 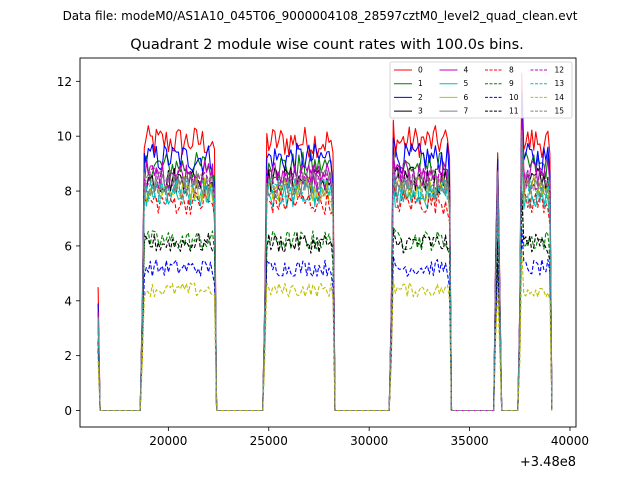 What do you see at coordinates (466, 70) in the screenshot?
I see `legend-label: 4` at bounding box center [466, 70].